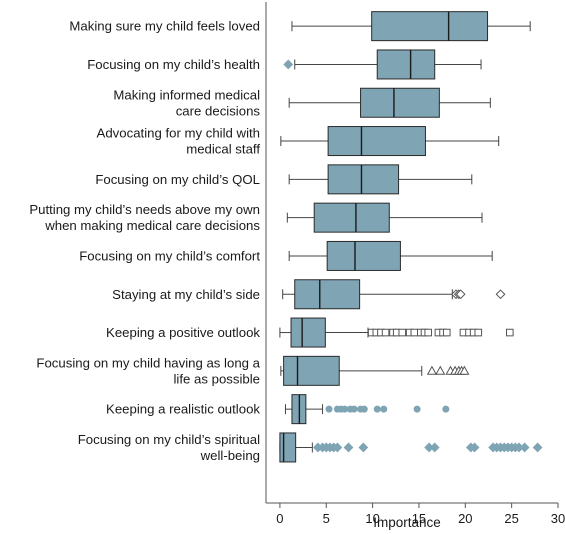 The image size is (565, 534). Describe the element at coordinates (558, 518) in the screenshot. I see `x-tick-label: 30` at that location.